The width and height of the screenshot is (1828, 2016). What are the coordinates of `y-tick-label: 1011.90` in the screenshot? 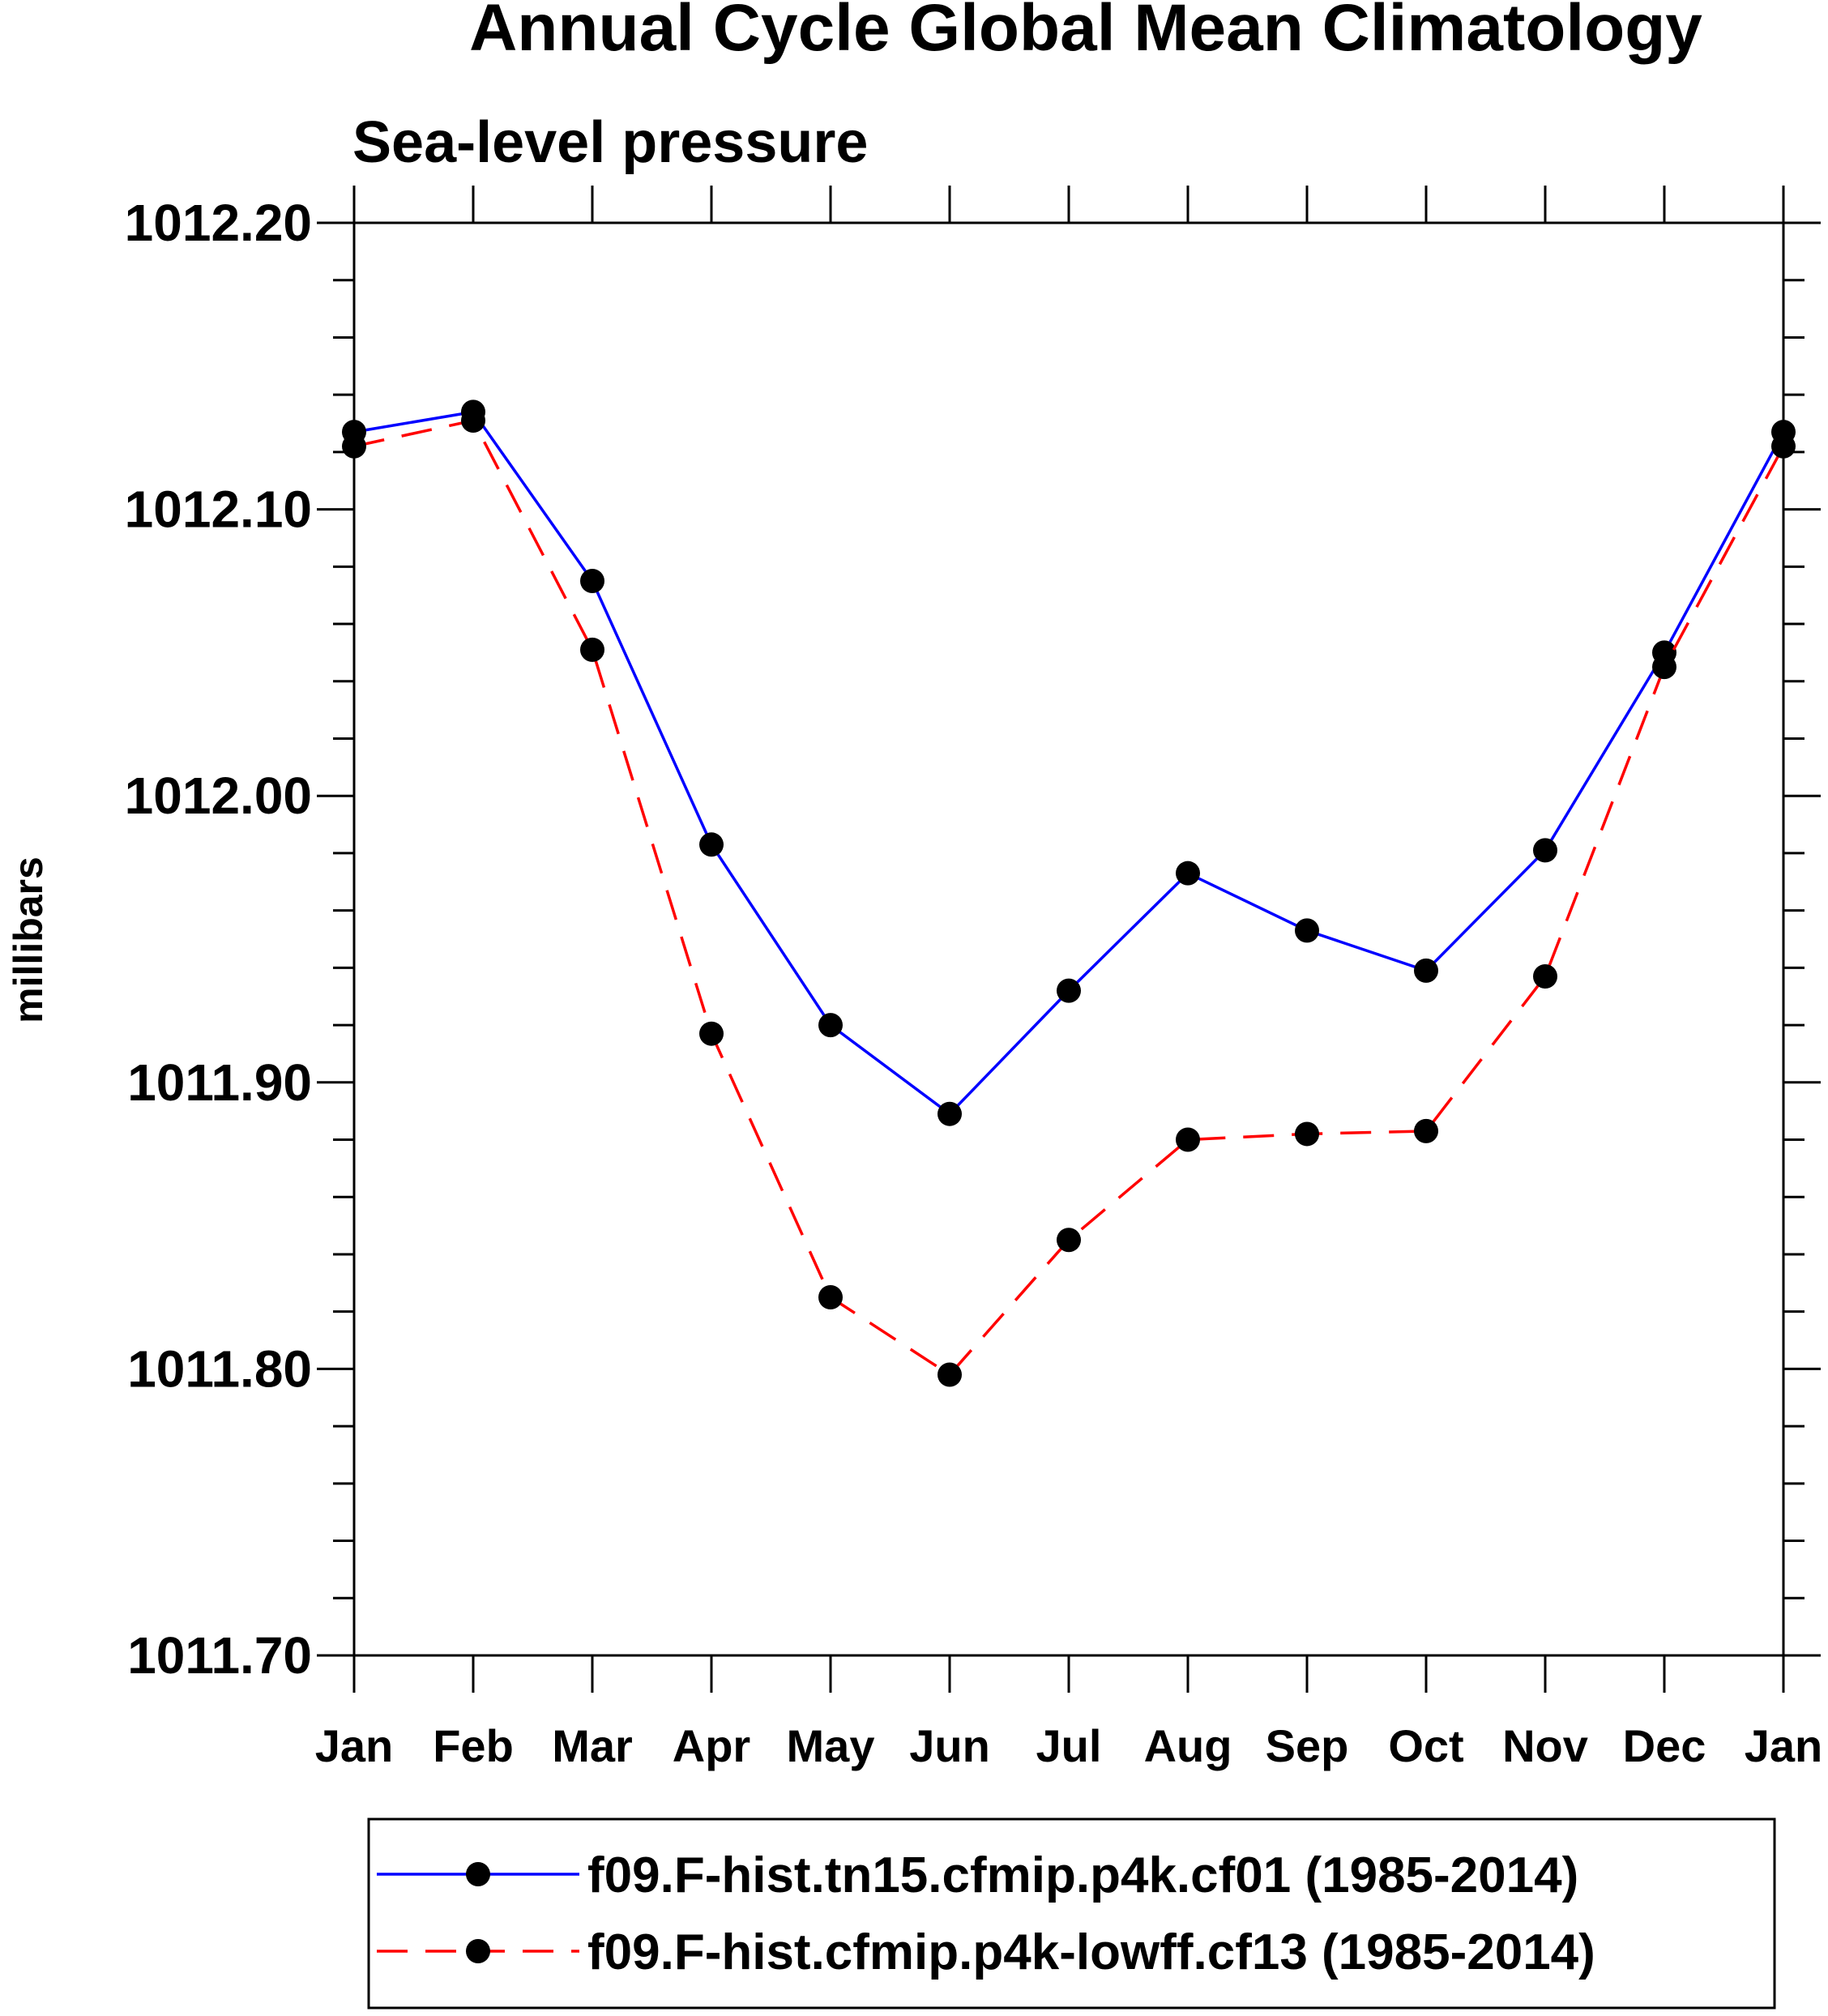 It's located at (220, 1083).